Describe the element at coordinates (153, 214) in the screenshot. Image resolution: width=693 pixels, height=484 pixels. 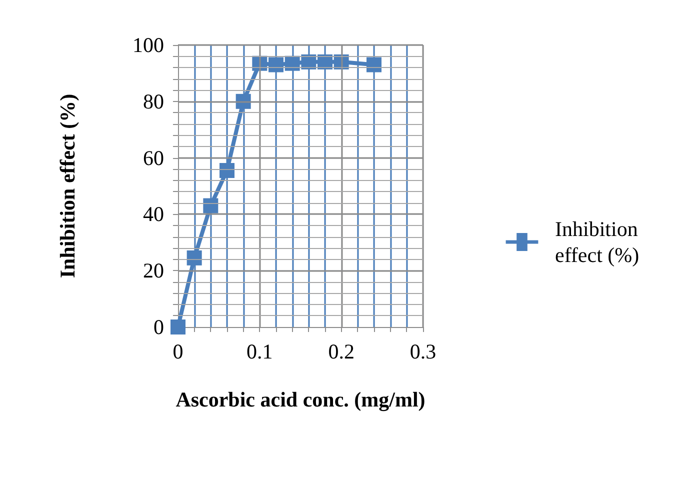
I see `y-tick-label: 40` at that location.